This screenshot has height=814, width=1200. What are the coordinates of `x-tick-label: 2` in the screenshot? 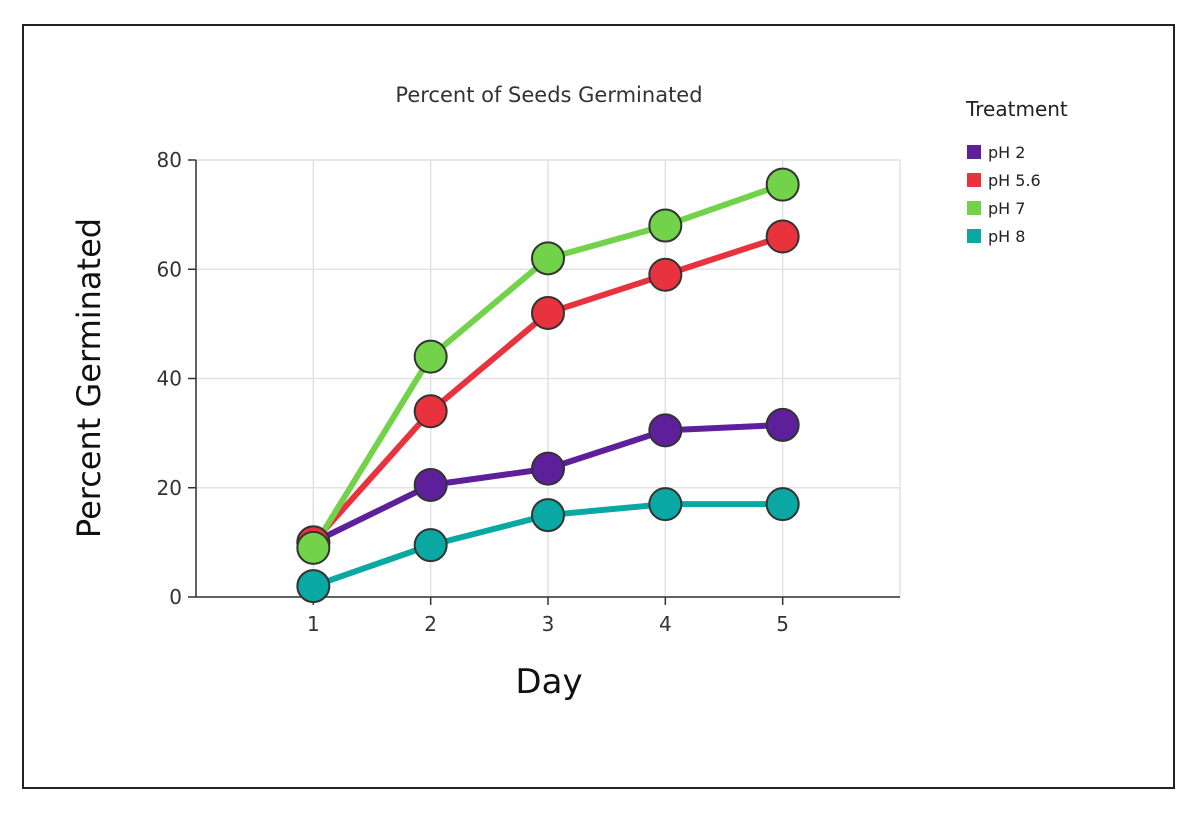 It's located at (430, 624).